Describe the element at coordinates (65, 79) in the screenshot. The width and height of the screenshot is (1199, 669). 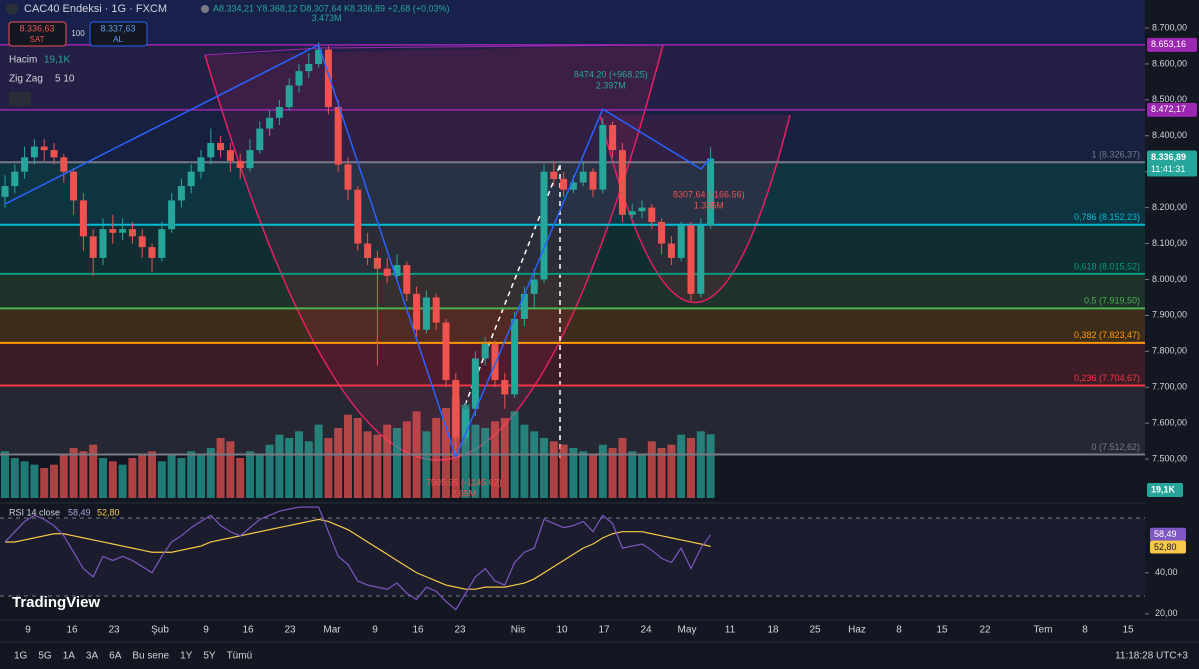
I see `zigzag-params: 5 10` at that location.